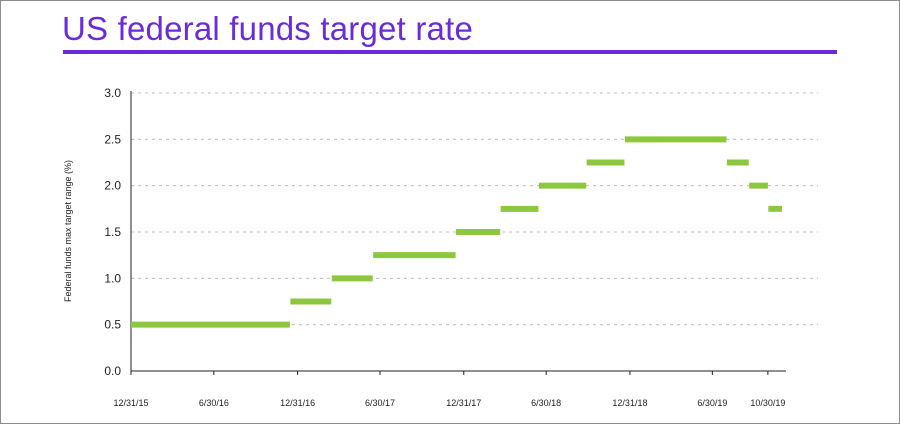 Image resolution: width=900 pixels, height=424 pixels. I want to click on y-tick-labels: 0.0 0.5 1.0 1.5 2.0 2.5 3.0, so click(112, 232).